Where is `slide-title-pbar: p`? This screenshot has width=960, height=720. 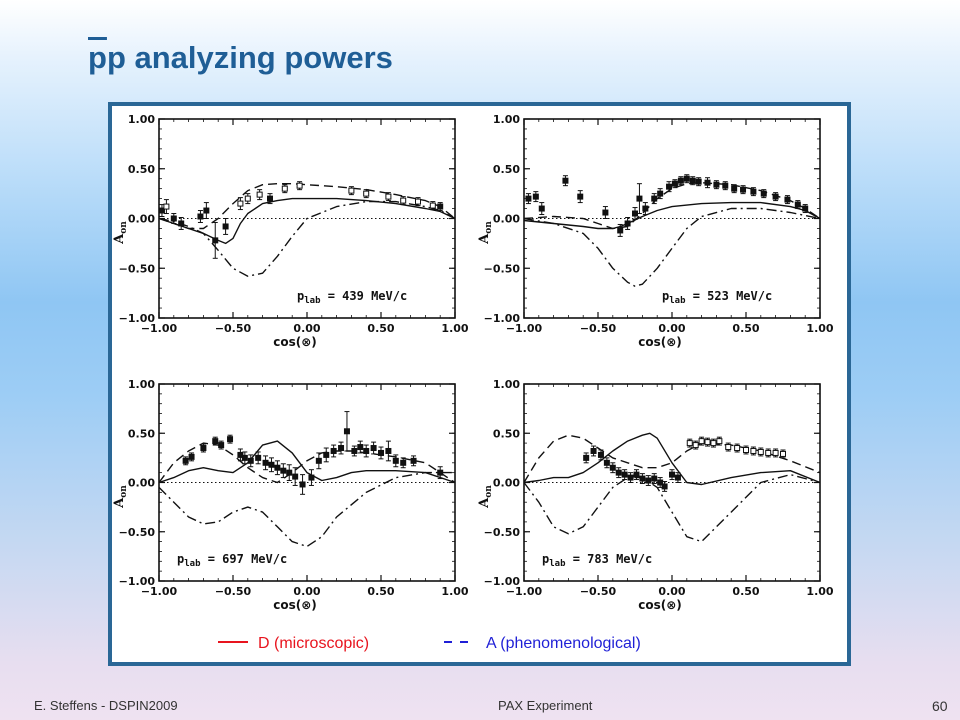 slide-title-pbar: p is located at coordinates (97, 57).